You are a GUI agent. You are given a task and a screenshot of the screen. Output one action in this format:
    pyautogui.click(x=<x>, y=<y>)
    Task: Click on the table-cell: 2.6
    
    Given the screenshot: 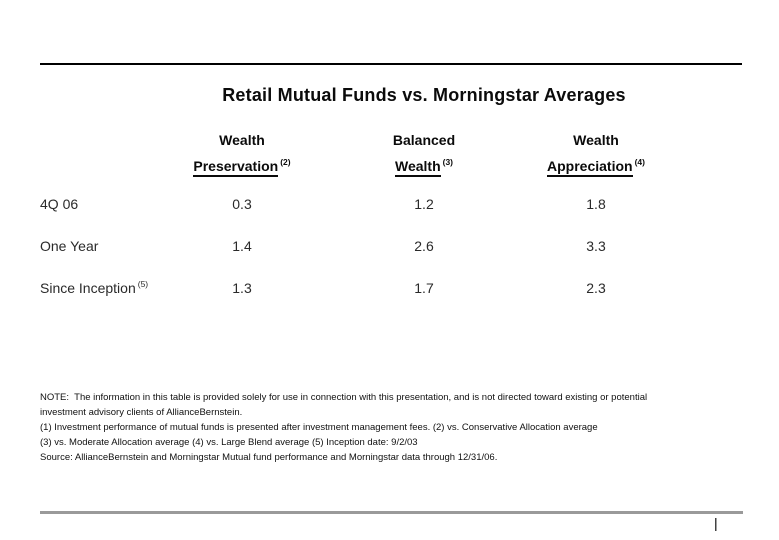 What is the action you would take?
    pyautogui.click(x=424, y=246)
    